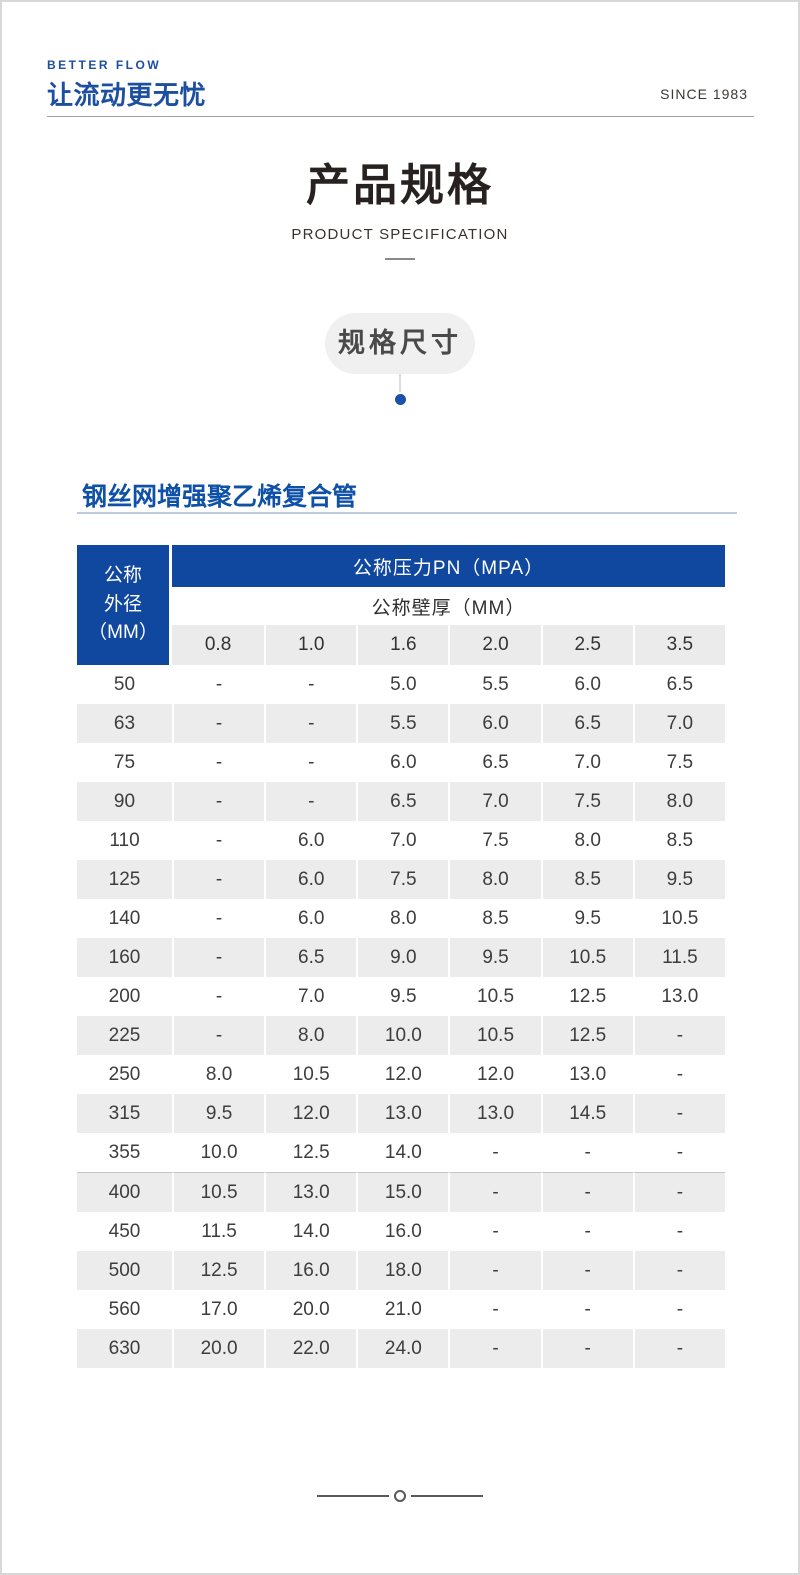  What do you see at coordinates (220, 497) in the screenshot?
I see `section-heading: 钢丝网增强聚乙烯复合管` at bounding box center [220, 497].